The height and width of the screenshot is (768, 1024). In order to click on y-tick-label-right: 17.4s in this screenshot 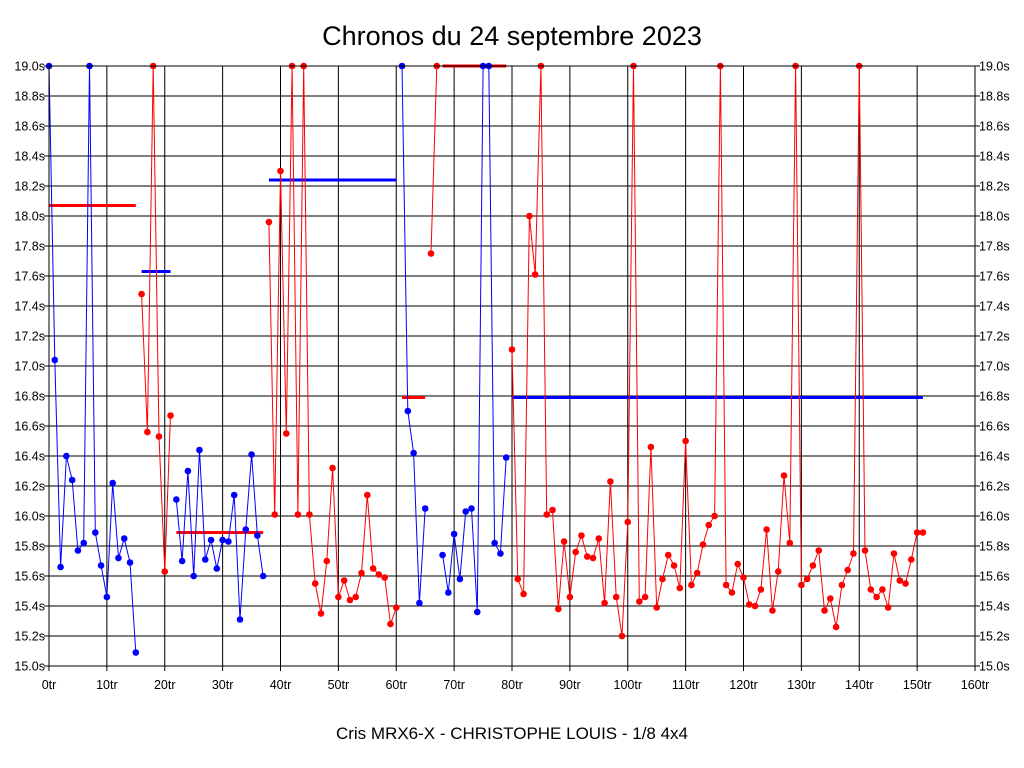, I will do `click(994, 307)`.